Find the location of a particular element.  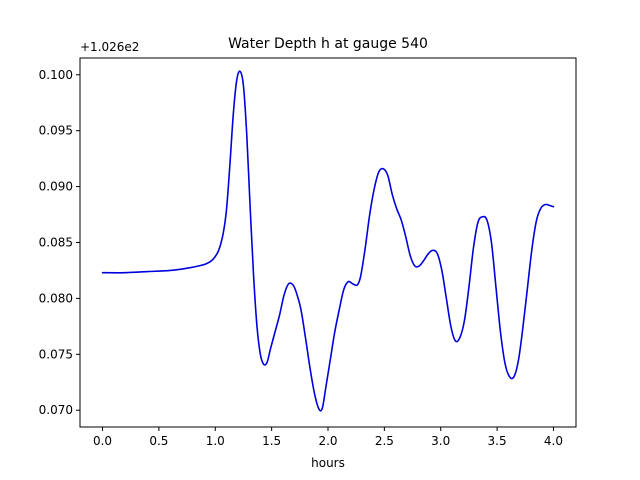

y-tick-label: 0.080 is located at coordinates (56, 298).